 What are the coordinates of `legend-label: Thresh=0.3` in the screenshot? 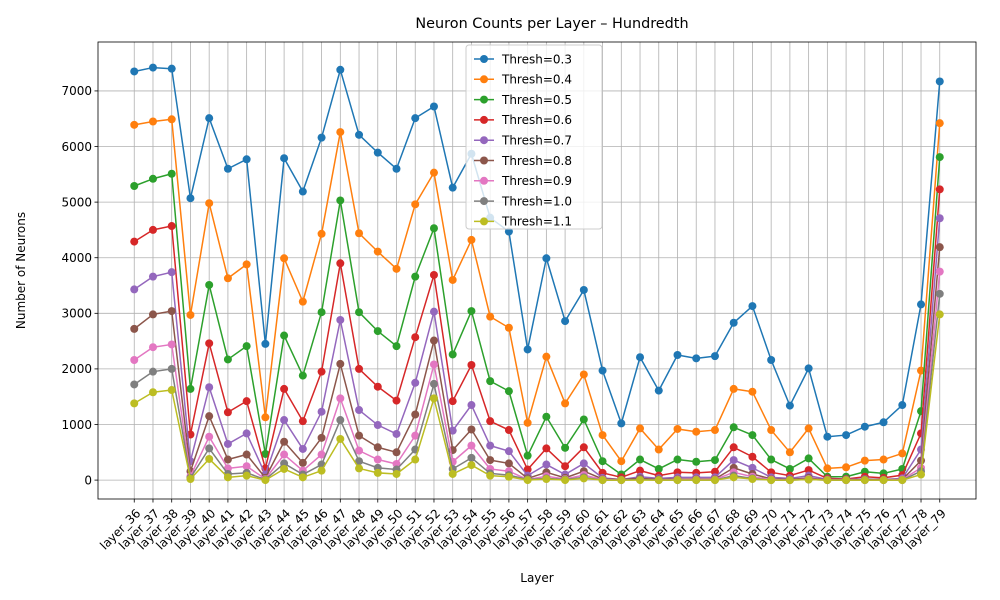 It's located at (536, 59).